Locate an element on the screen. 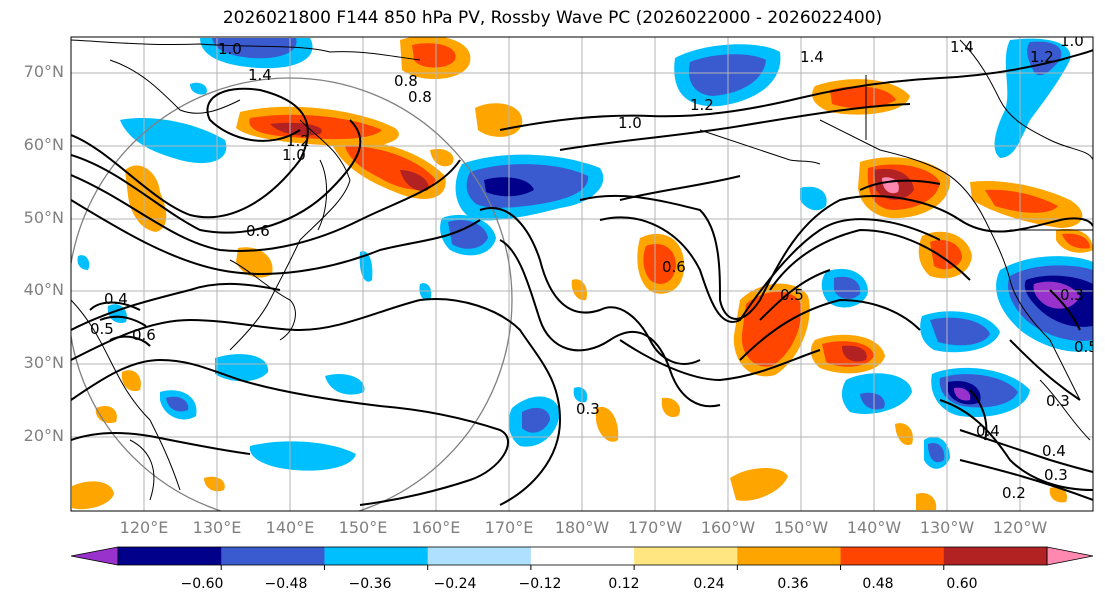  colorbar-tick-label: −0.36 is located at coordinates (370, 584).